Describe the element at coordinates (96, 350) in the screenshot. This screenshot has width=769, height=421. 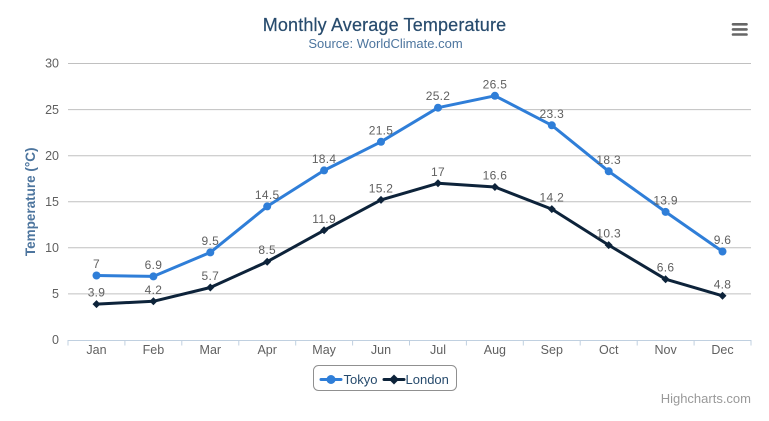
I see `svg-text: Jan` at that location.